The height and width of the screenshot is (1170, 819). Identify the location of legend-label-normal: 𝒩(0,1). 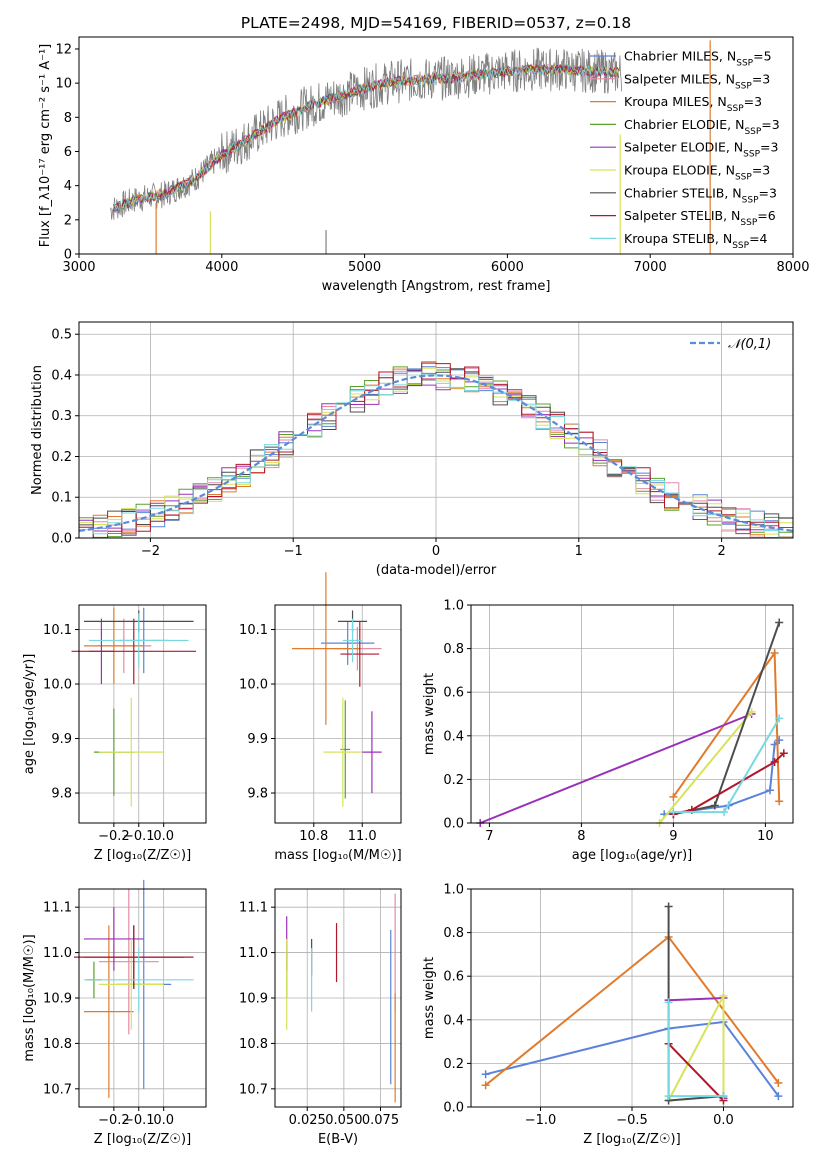
(749, 344).